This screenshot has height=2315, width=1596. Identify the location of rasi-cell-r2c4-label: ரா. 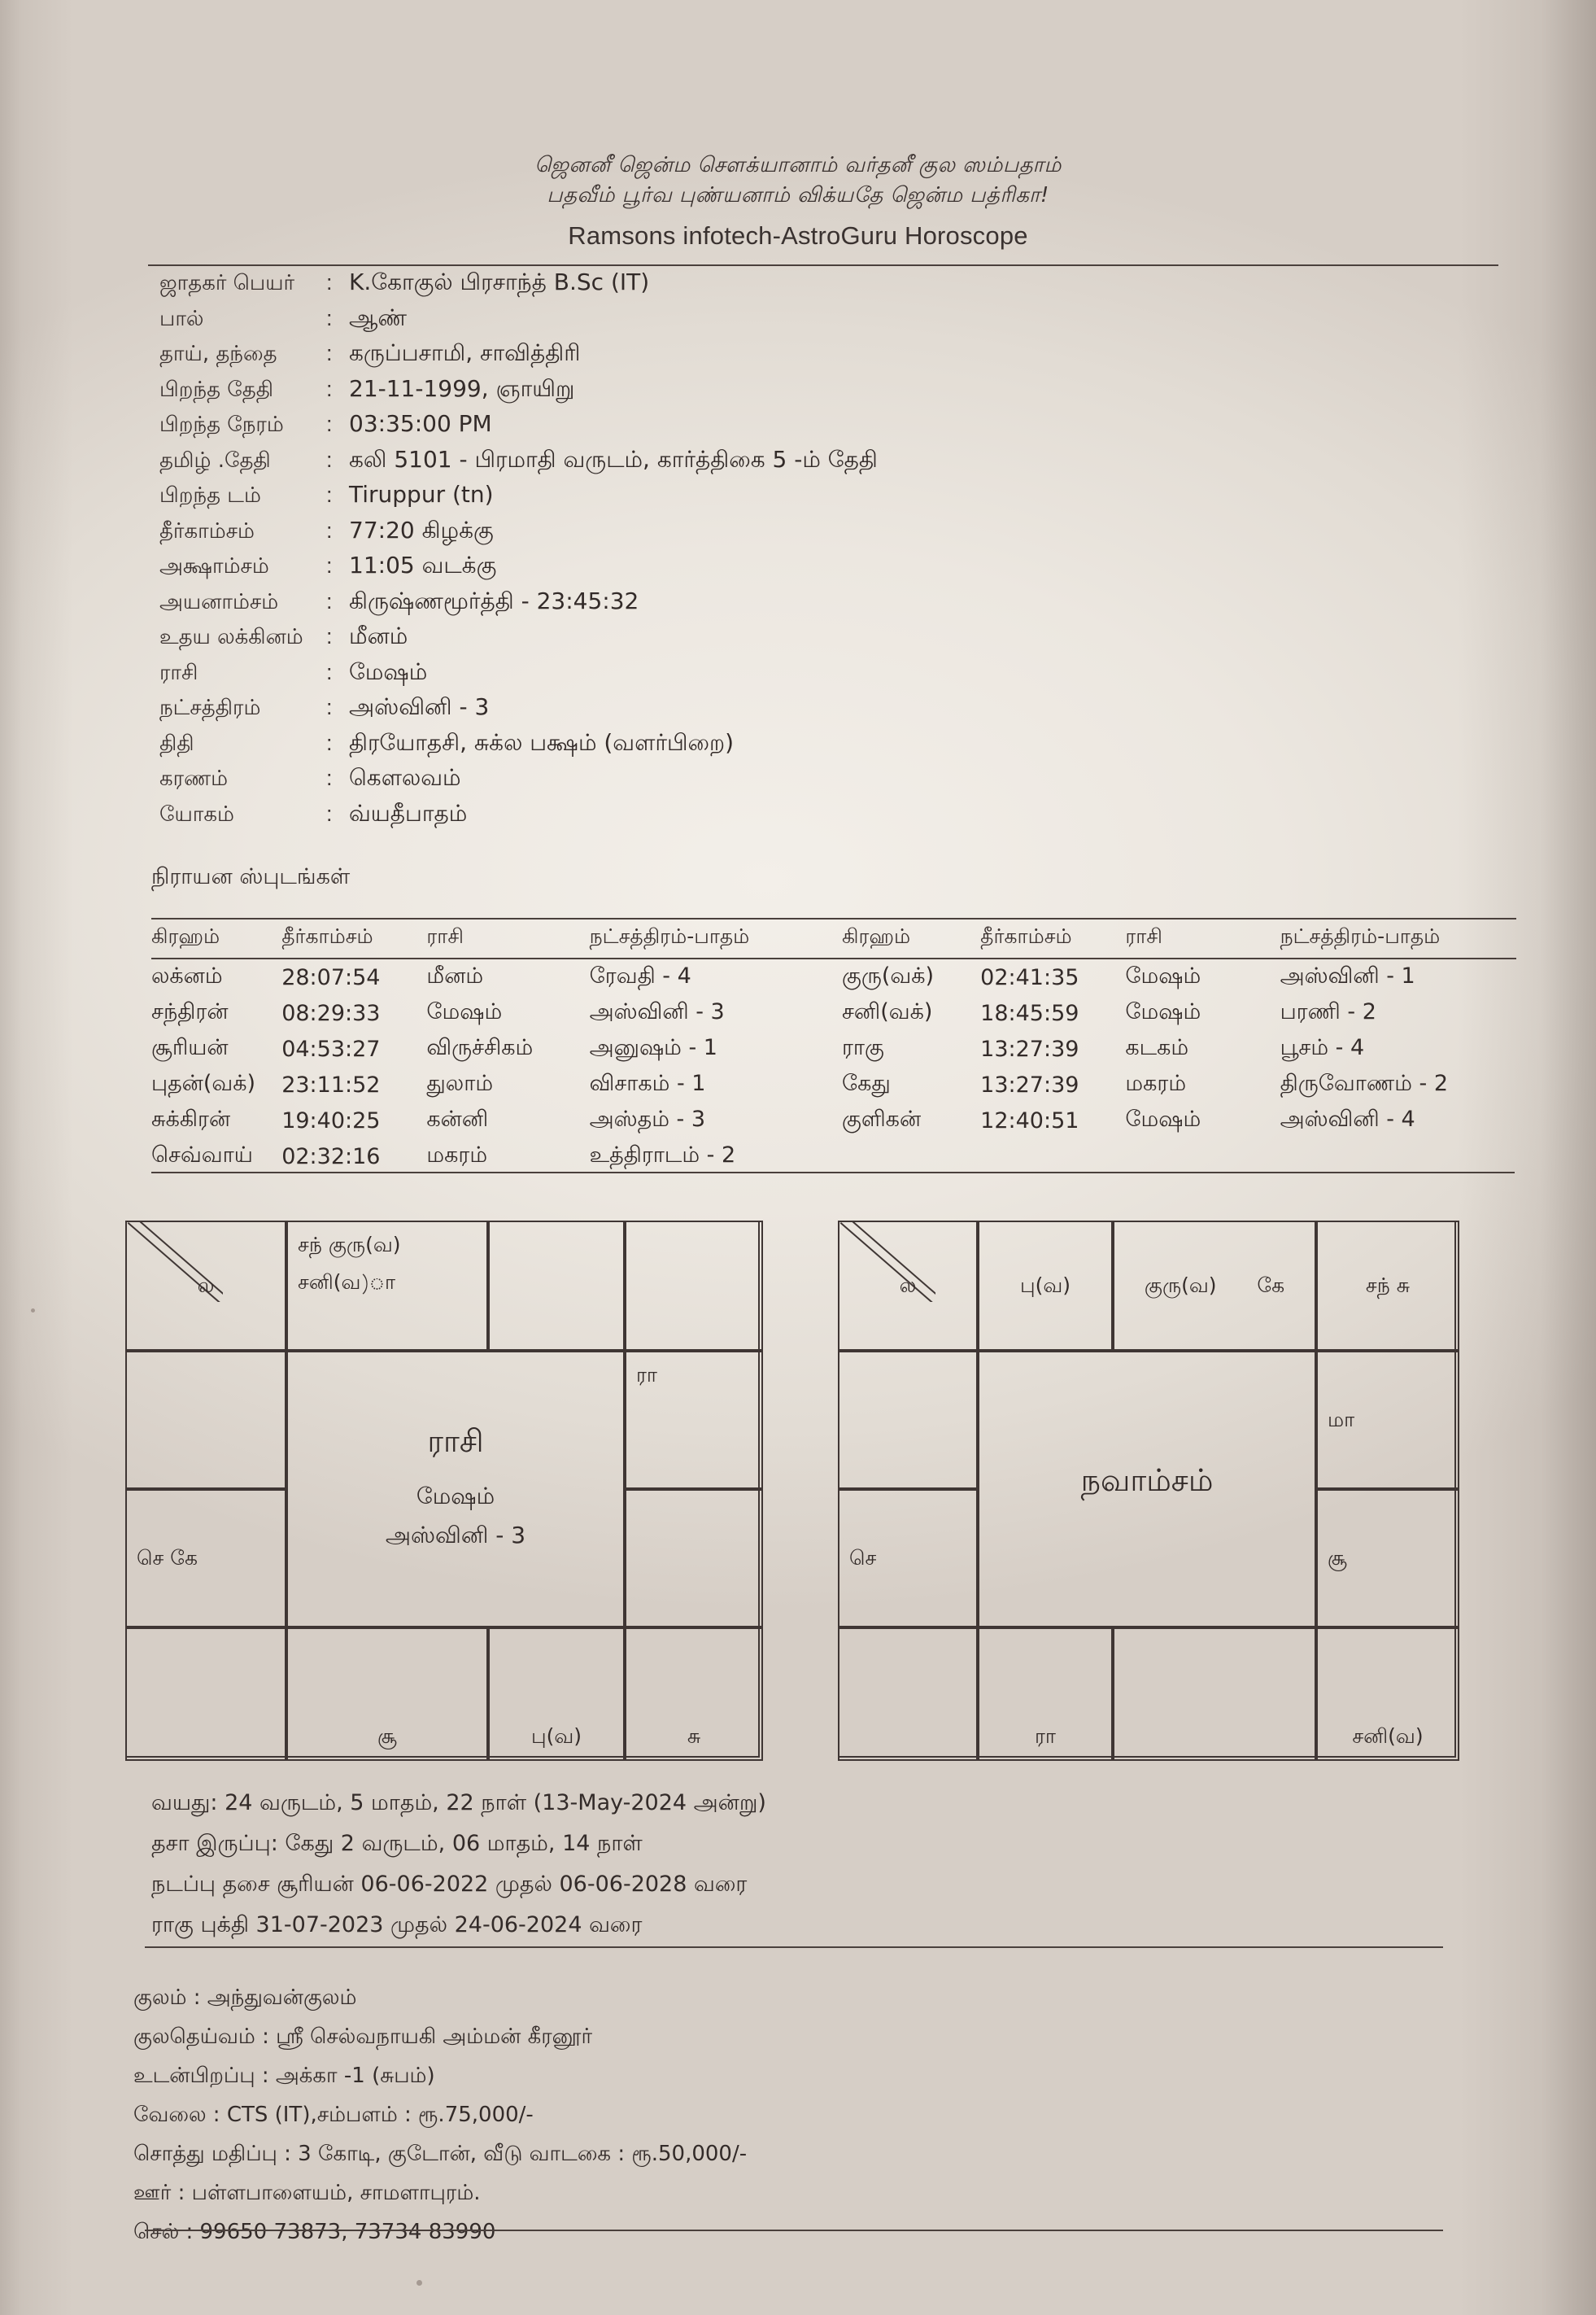
(646, 1375).